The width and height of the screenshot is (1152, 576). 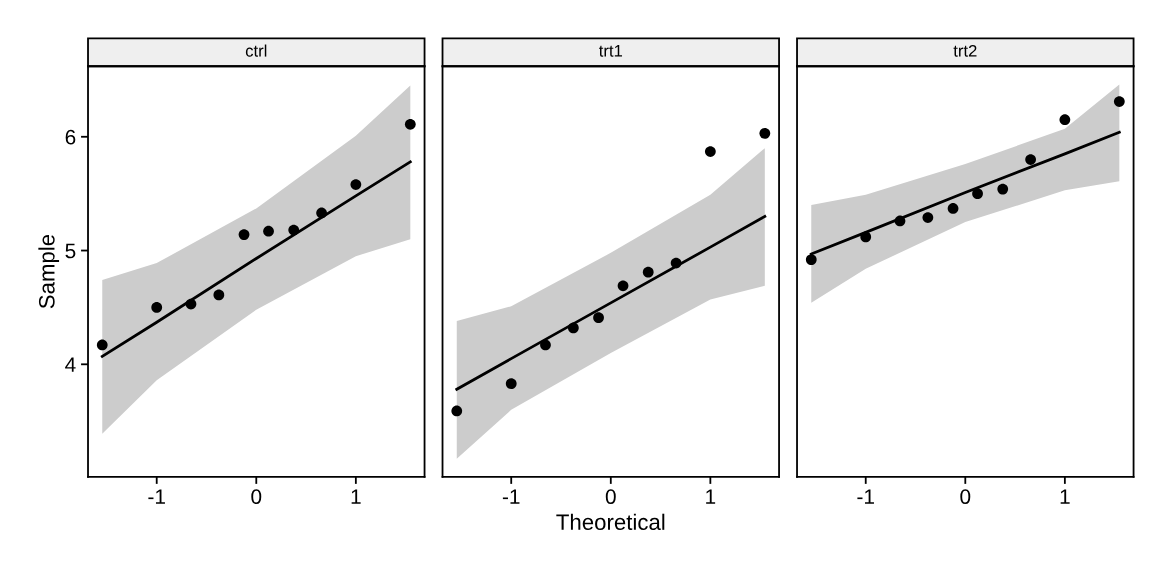 I want to click on chart-title: trt2, so click(x=965, y=50).